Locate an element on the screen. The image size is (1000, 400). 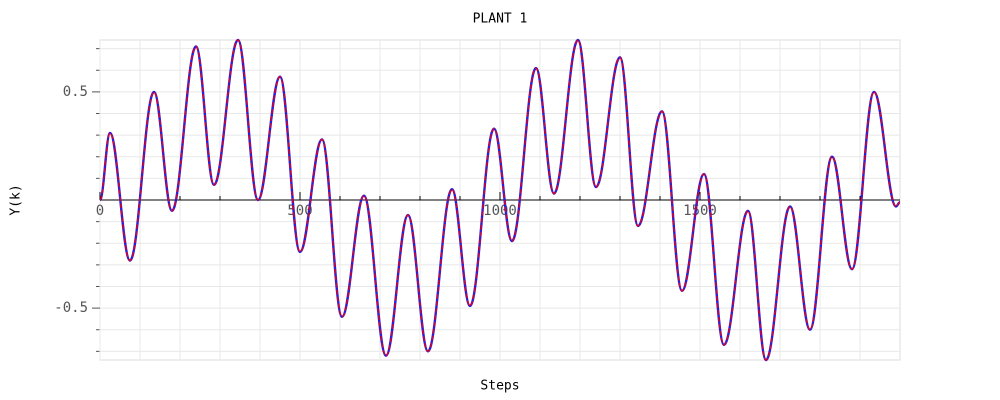
chart-title: PLANT 1 is located at coordinates (500, 19).